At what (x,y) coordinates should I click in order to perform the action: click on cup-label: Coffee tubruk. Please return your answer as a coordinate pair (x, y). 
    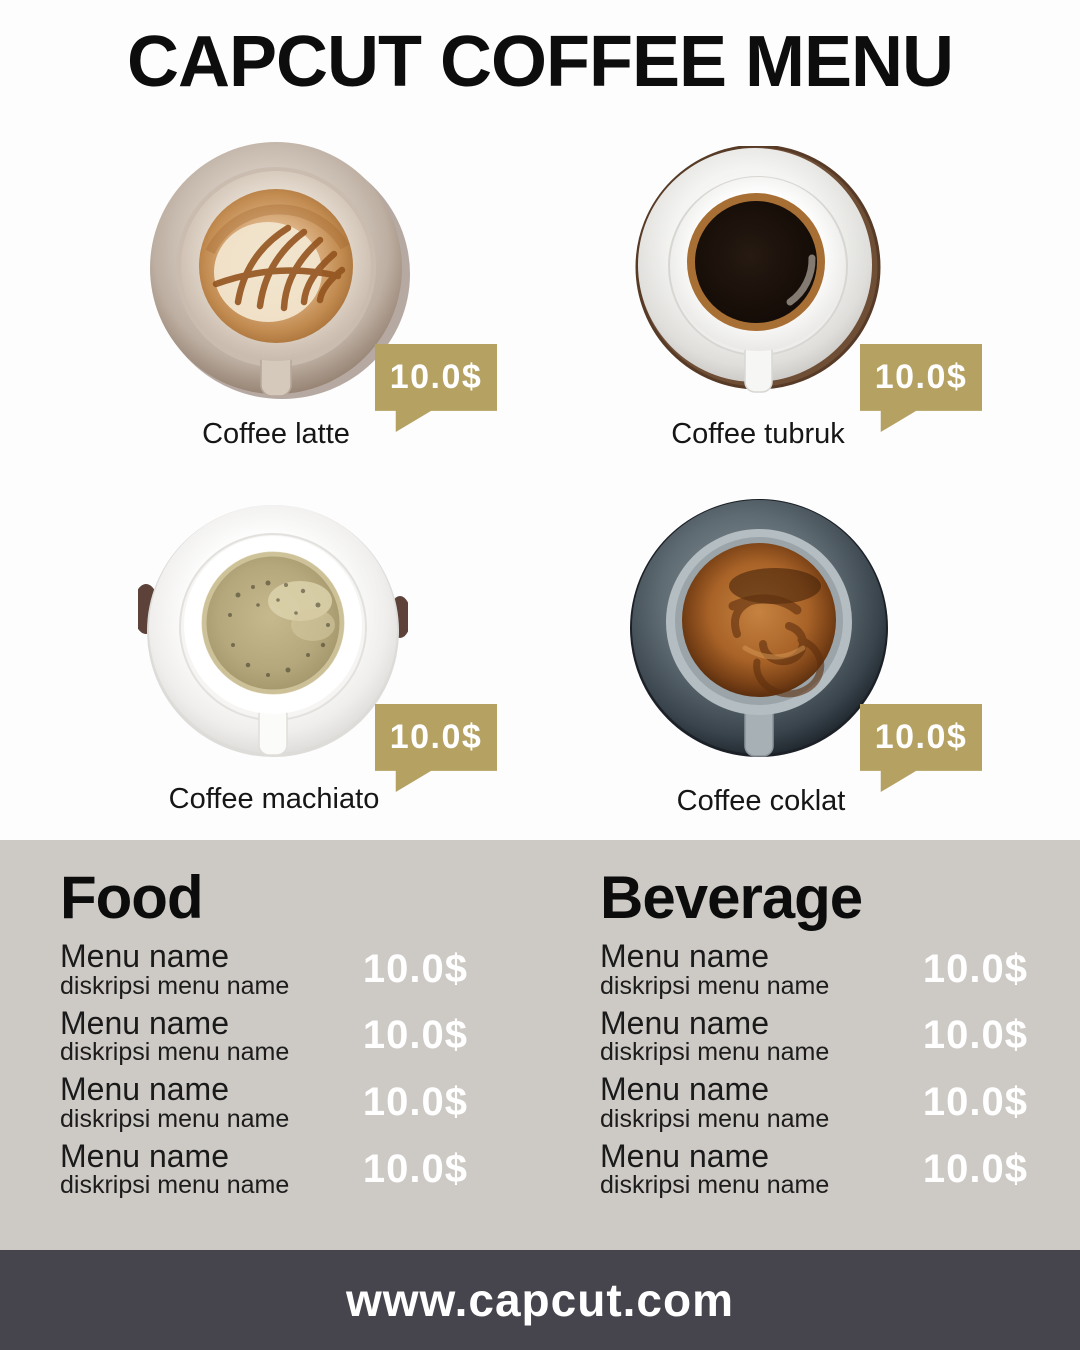
    Looking at the image, I should click on (758, 434).